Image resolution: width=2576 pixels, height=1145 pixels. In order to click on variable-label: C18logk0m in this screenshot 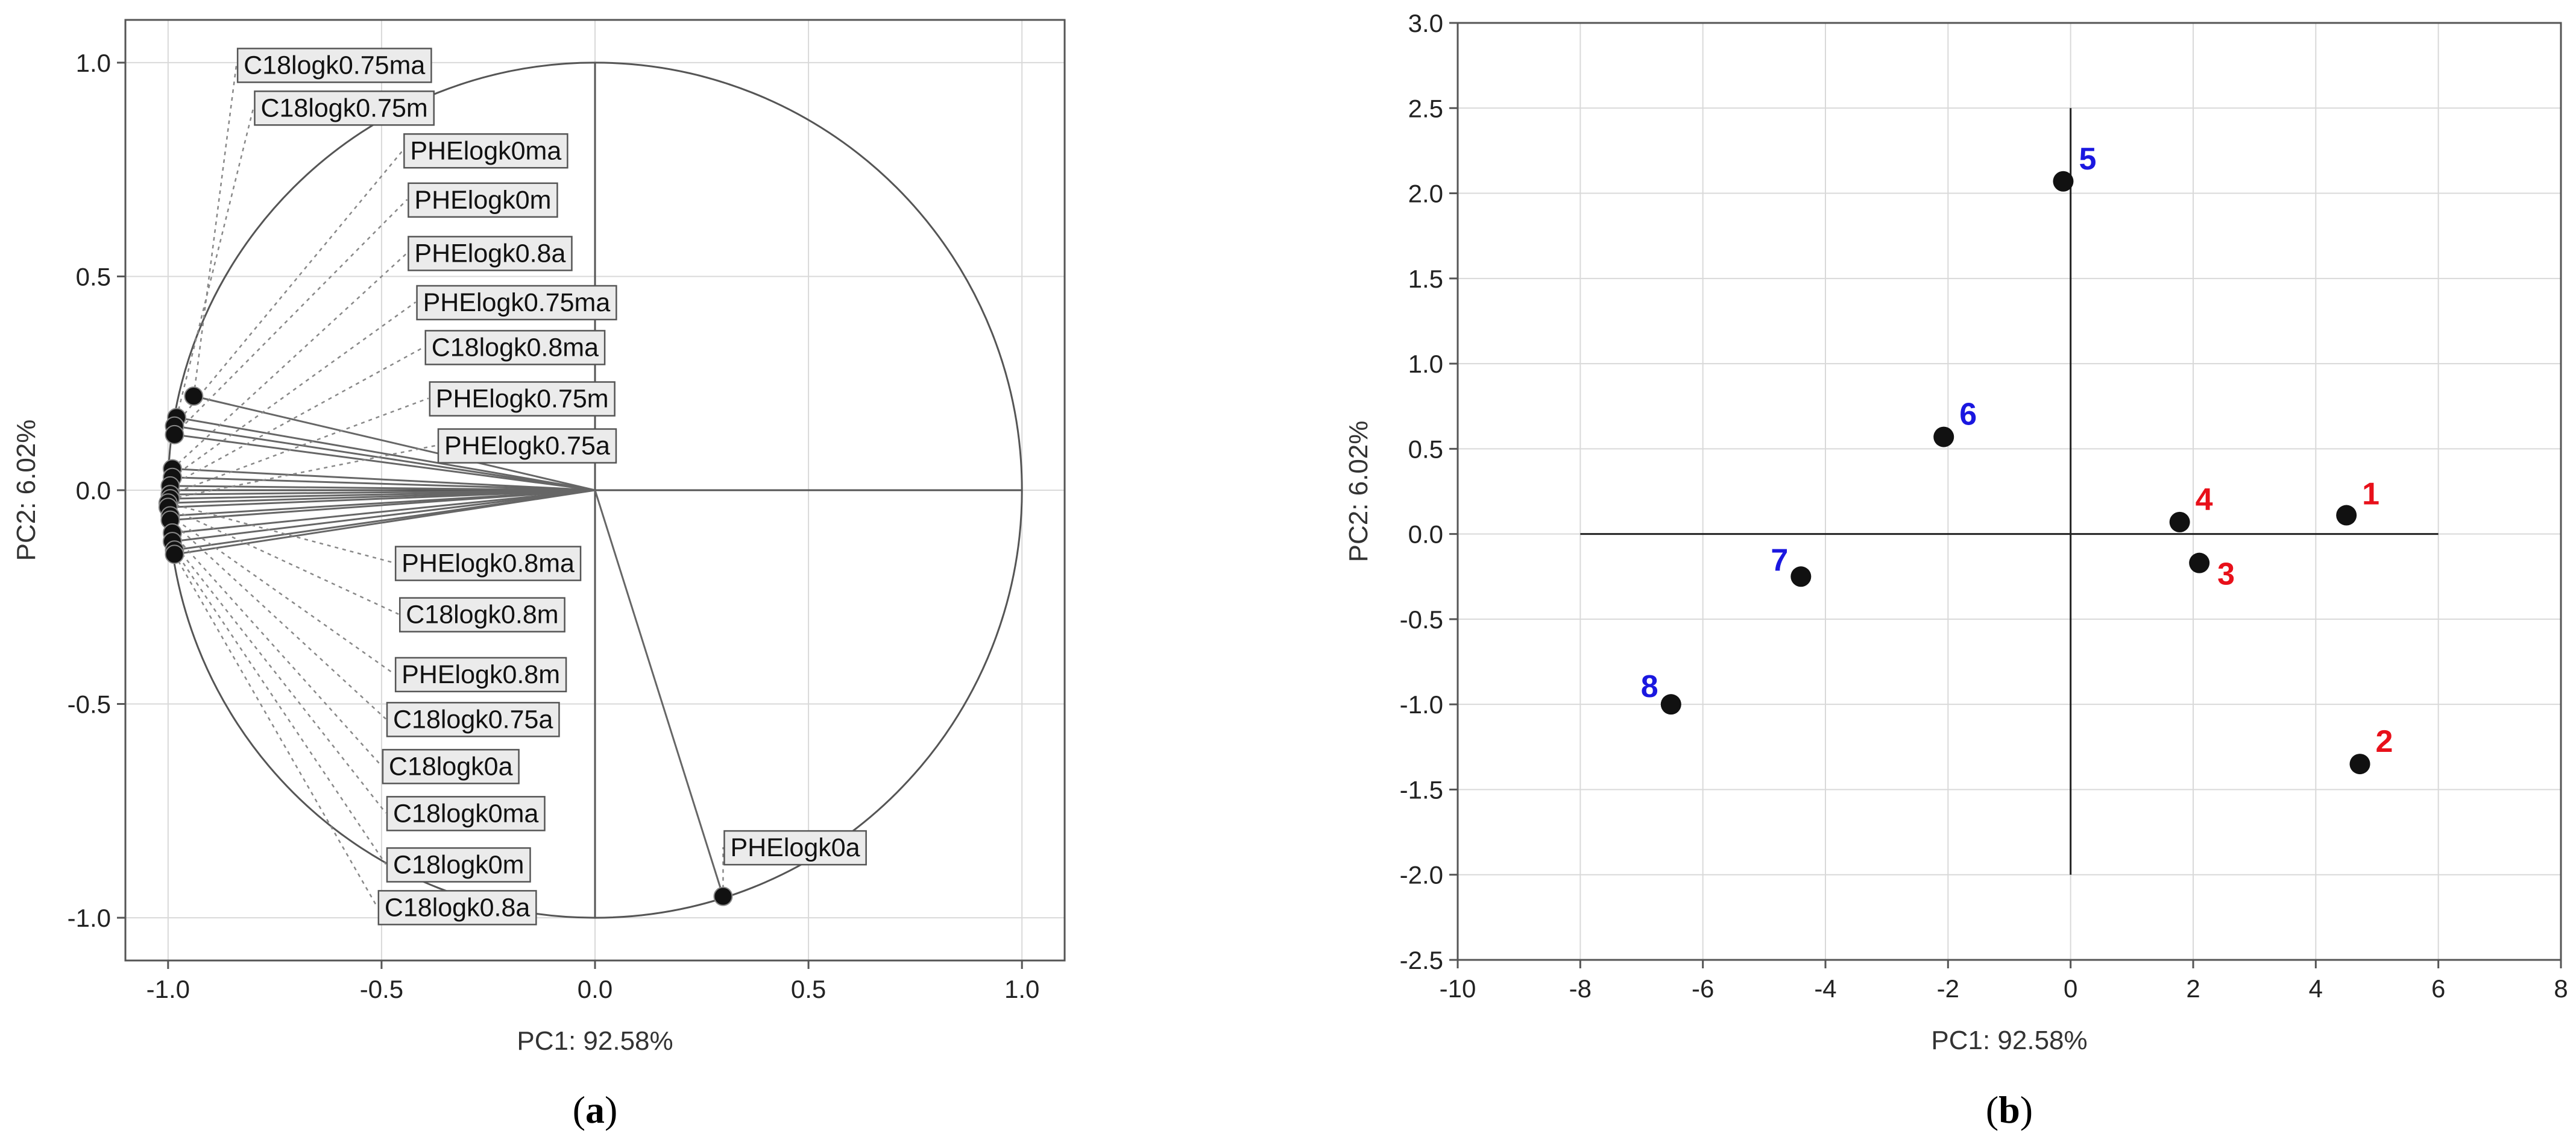, I will do `click(458, 865)`.